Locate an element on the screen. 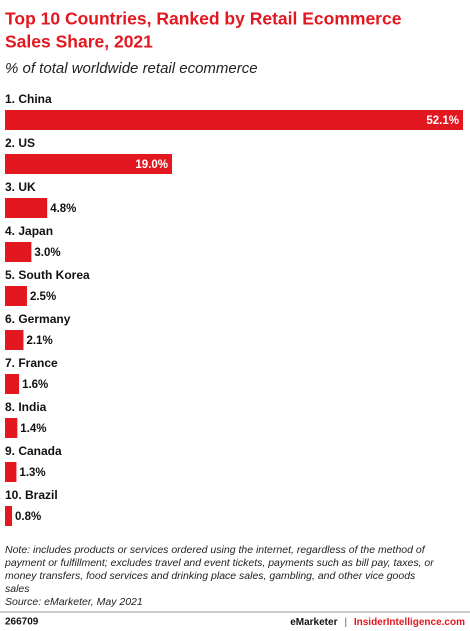  category-label: 5. South Korea is located at coordinates (47, 275).